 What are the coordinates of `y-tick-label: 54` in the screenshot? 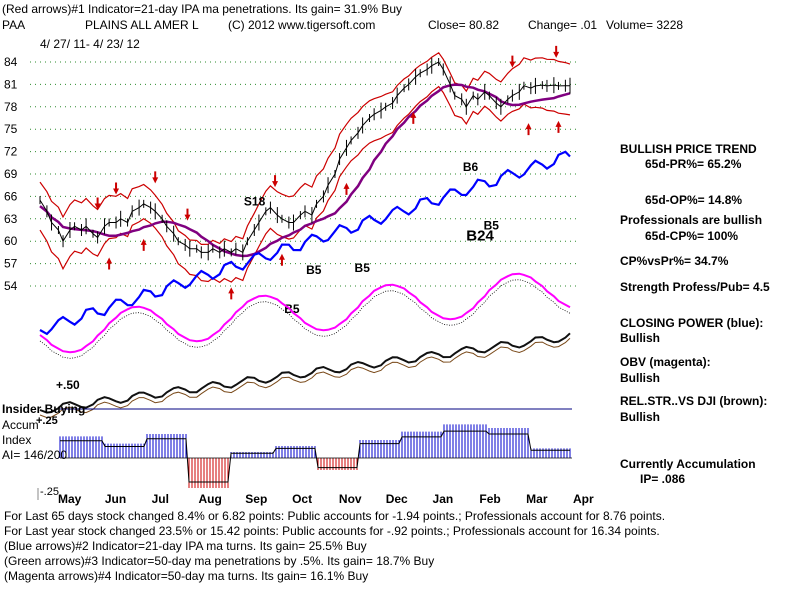 It's located at (11, 286).